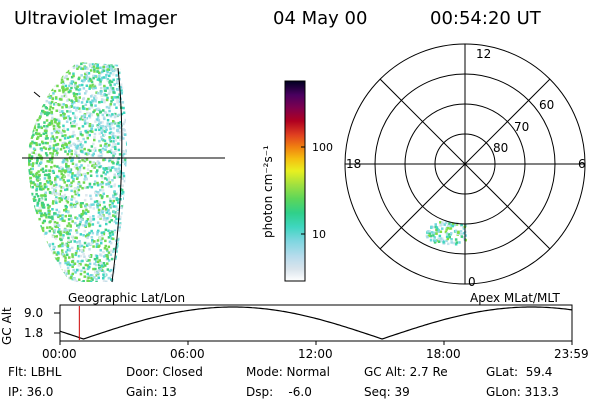 The height and width of the screenshot is (400, 600). What do you see at coordinates (515, 298) in the screenshot?
I see `apex-label: Apex MLat/MLT` at bounding box center [515, 298].